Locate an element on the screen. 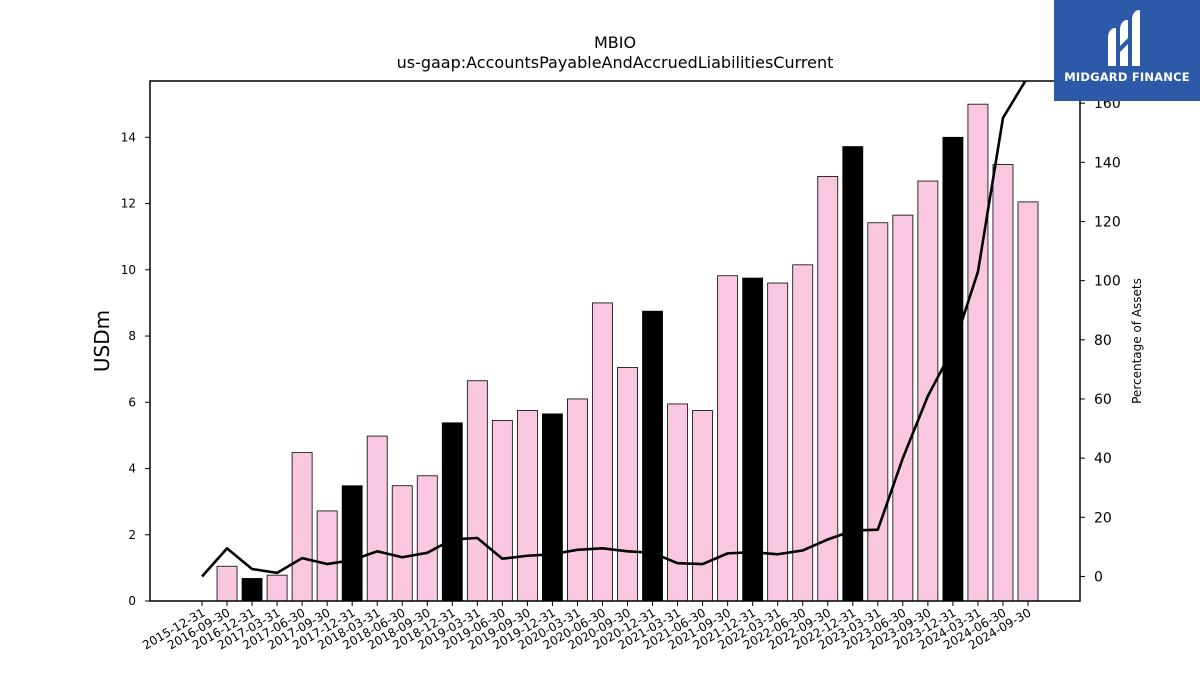 This screenshot has height=675, width=1200. y2-axis-label: Percentage of Assets is located at coordinates (1137, 341).